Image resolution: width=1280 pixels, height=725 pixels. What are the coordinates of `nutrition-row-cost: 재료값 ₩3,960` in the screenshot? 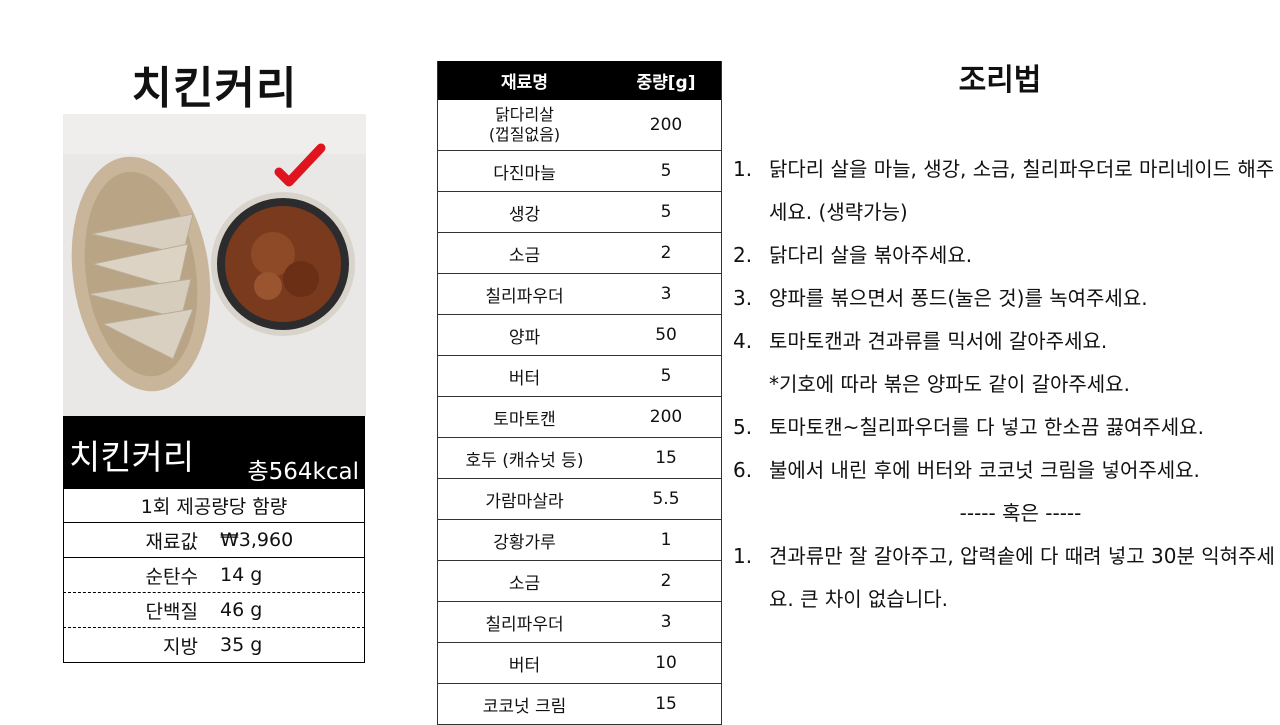 It's located at (214, 540).